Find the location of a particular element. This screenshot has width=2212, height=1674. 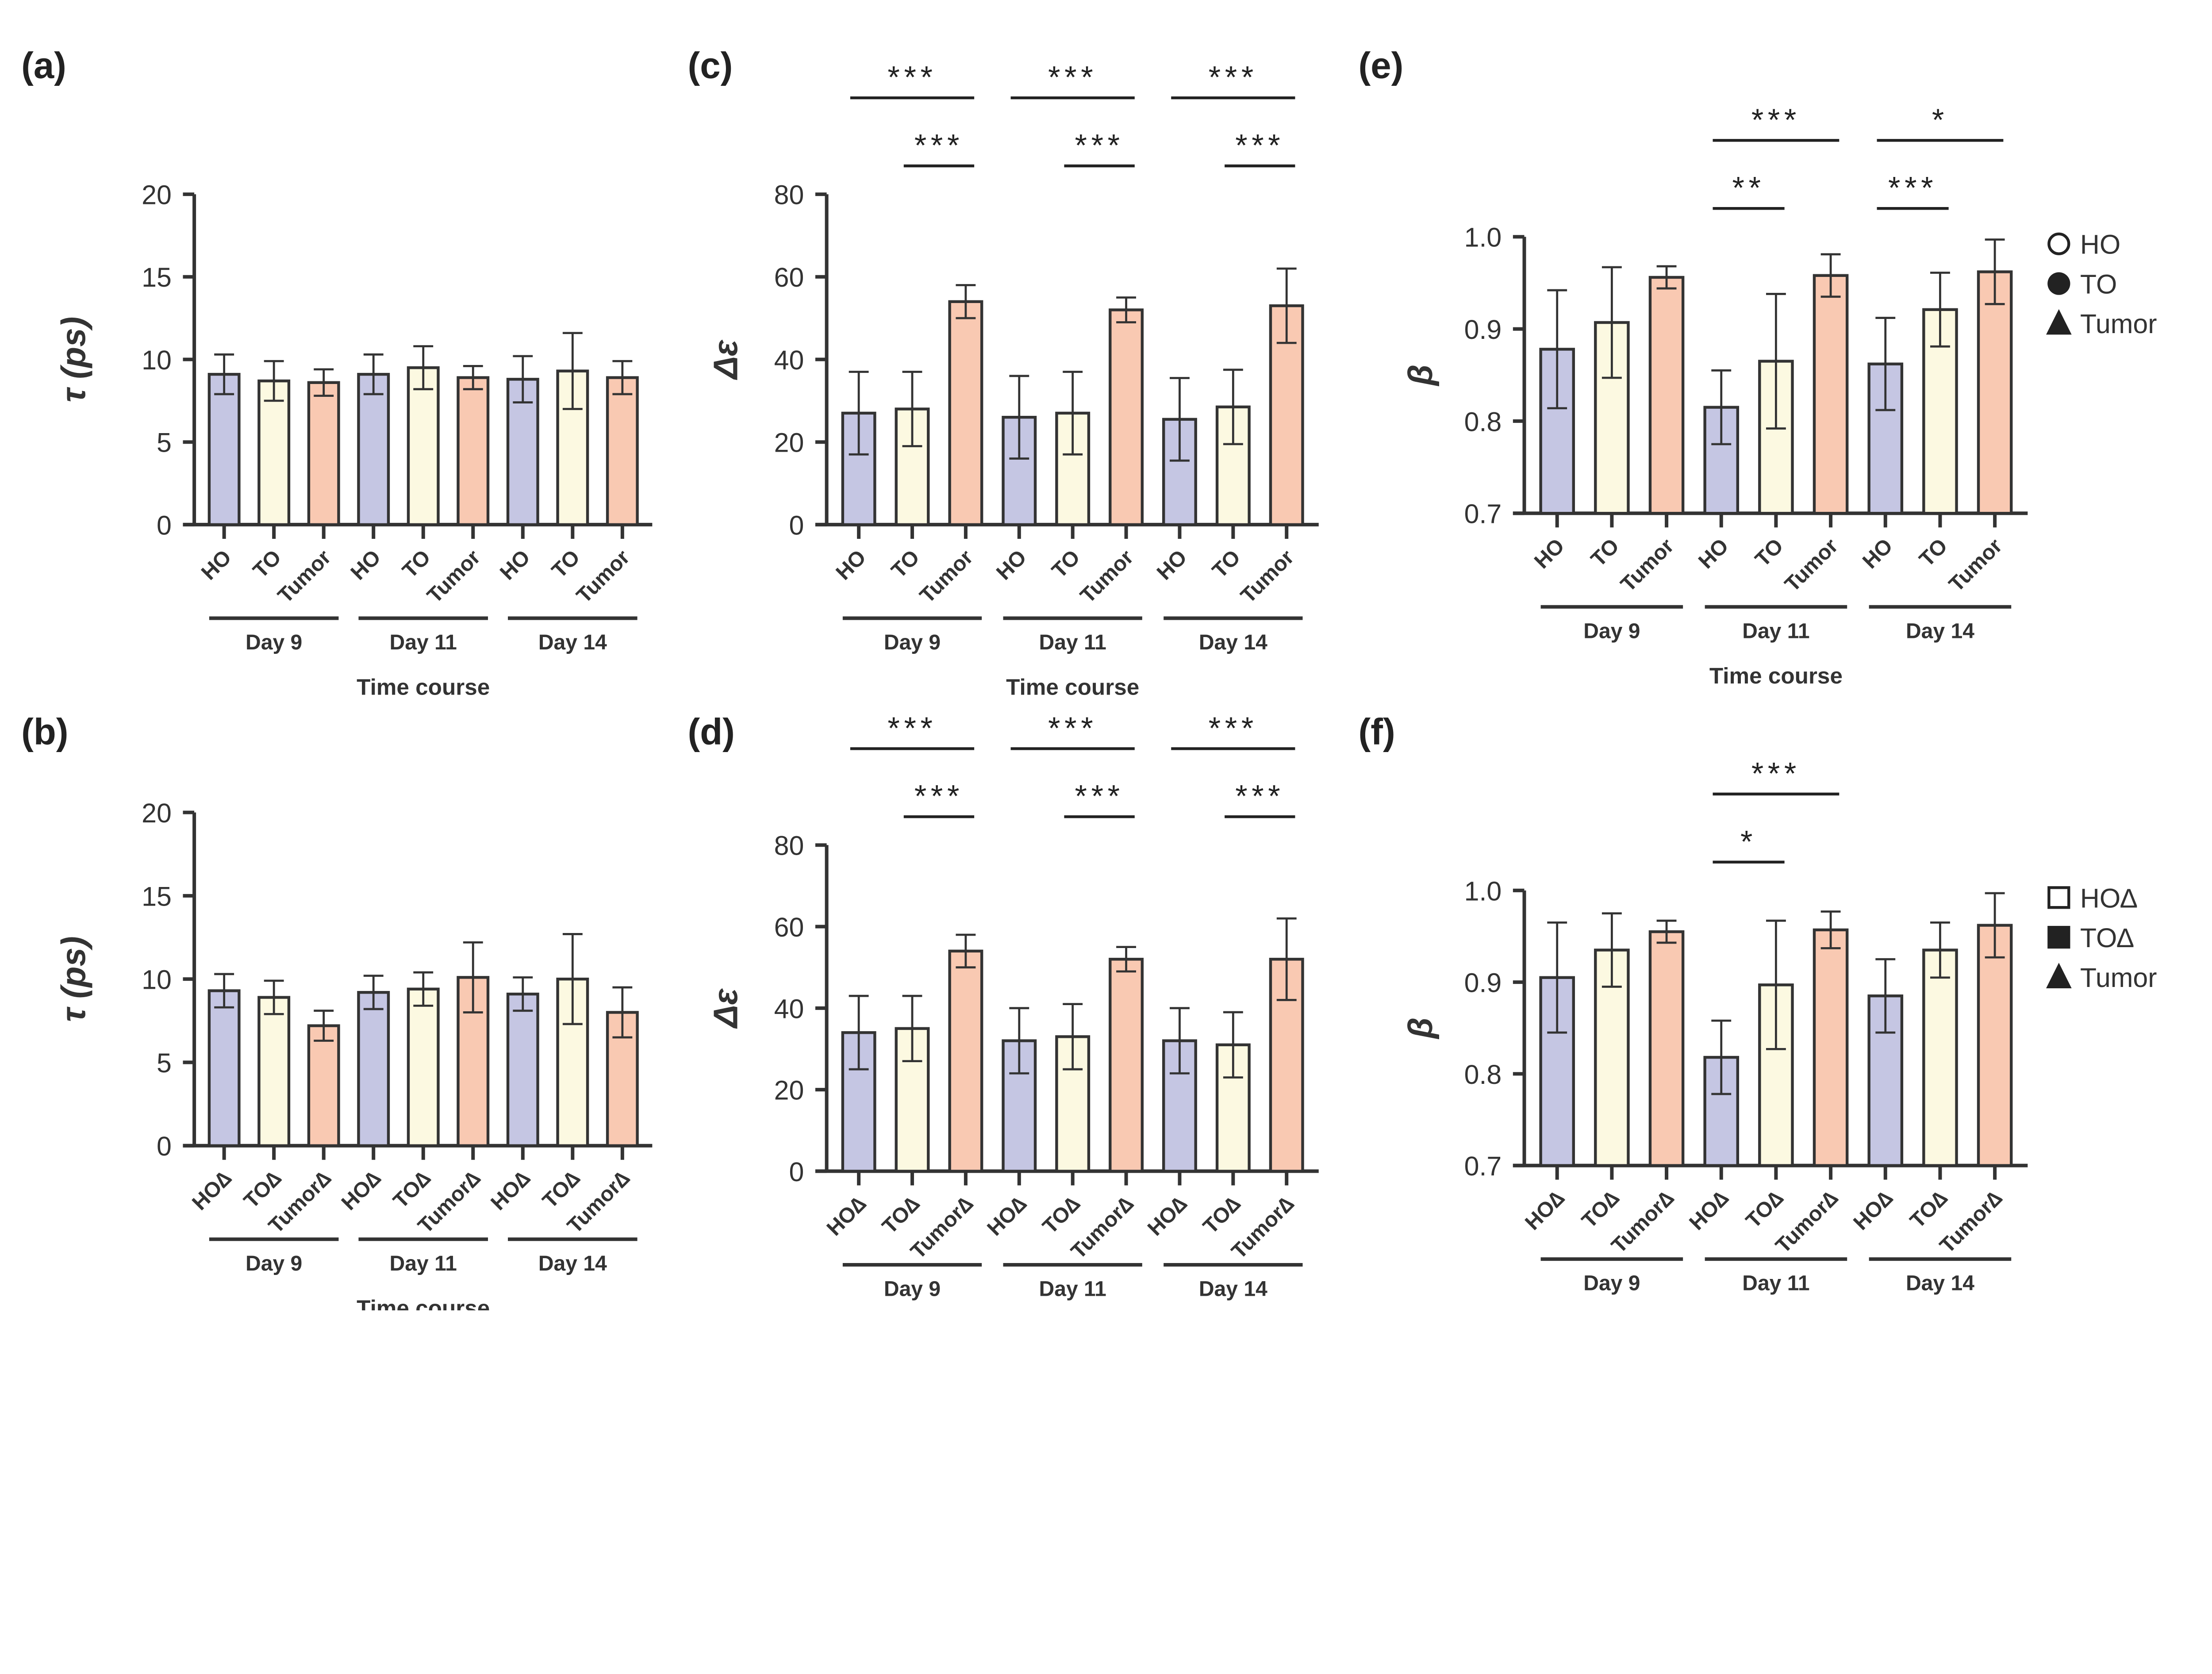

panel-label: (e) is located at coordinates (1382, 65).